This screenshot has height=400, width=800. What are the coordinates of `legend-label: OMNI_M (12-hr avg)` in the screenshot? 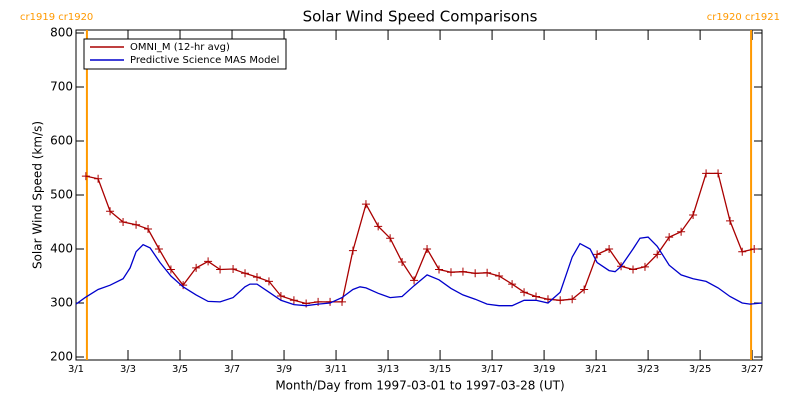 It's located at (180, 47).